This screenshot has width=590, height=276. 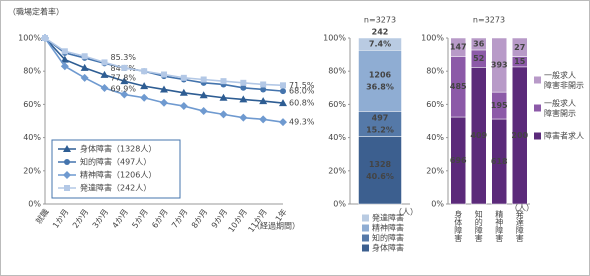 What do you see at coordinates (219, 218) in the screenshot?
I see `x-tick-label: 9か月` at bounding box center [219, 218].